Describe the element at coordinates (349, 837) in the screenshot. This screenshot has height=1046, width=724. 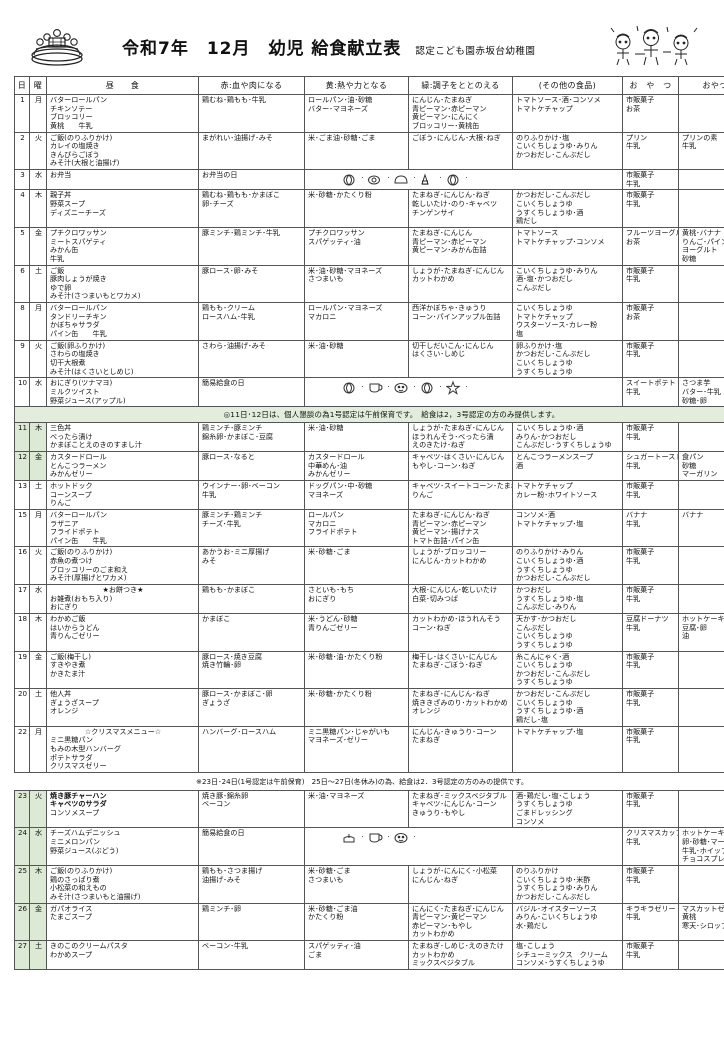
I see `cake-icon` at that location.